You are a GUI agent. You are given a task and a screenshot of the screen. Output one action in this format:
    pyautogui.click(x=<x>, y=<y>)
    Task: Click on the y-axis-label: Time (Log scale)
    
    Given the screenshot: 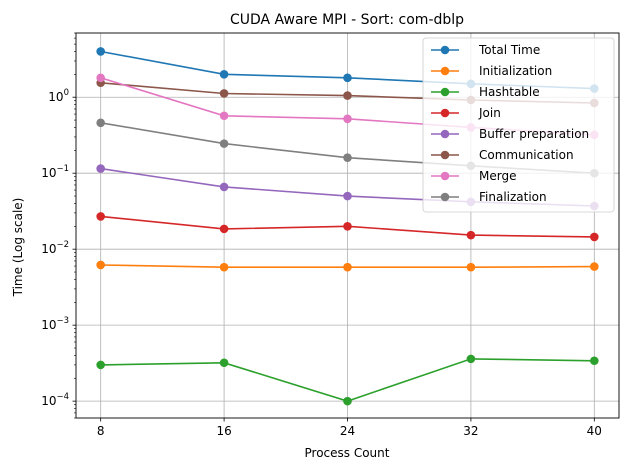 What is the action you would take?
    pyautogui.click(x=18, y=248)
    